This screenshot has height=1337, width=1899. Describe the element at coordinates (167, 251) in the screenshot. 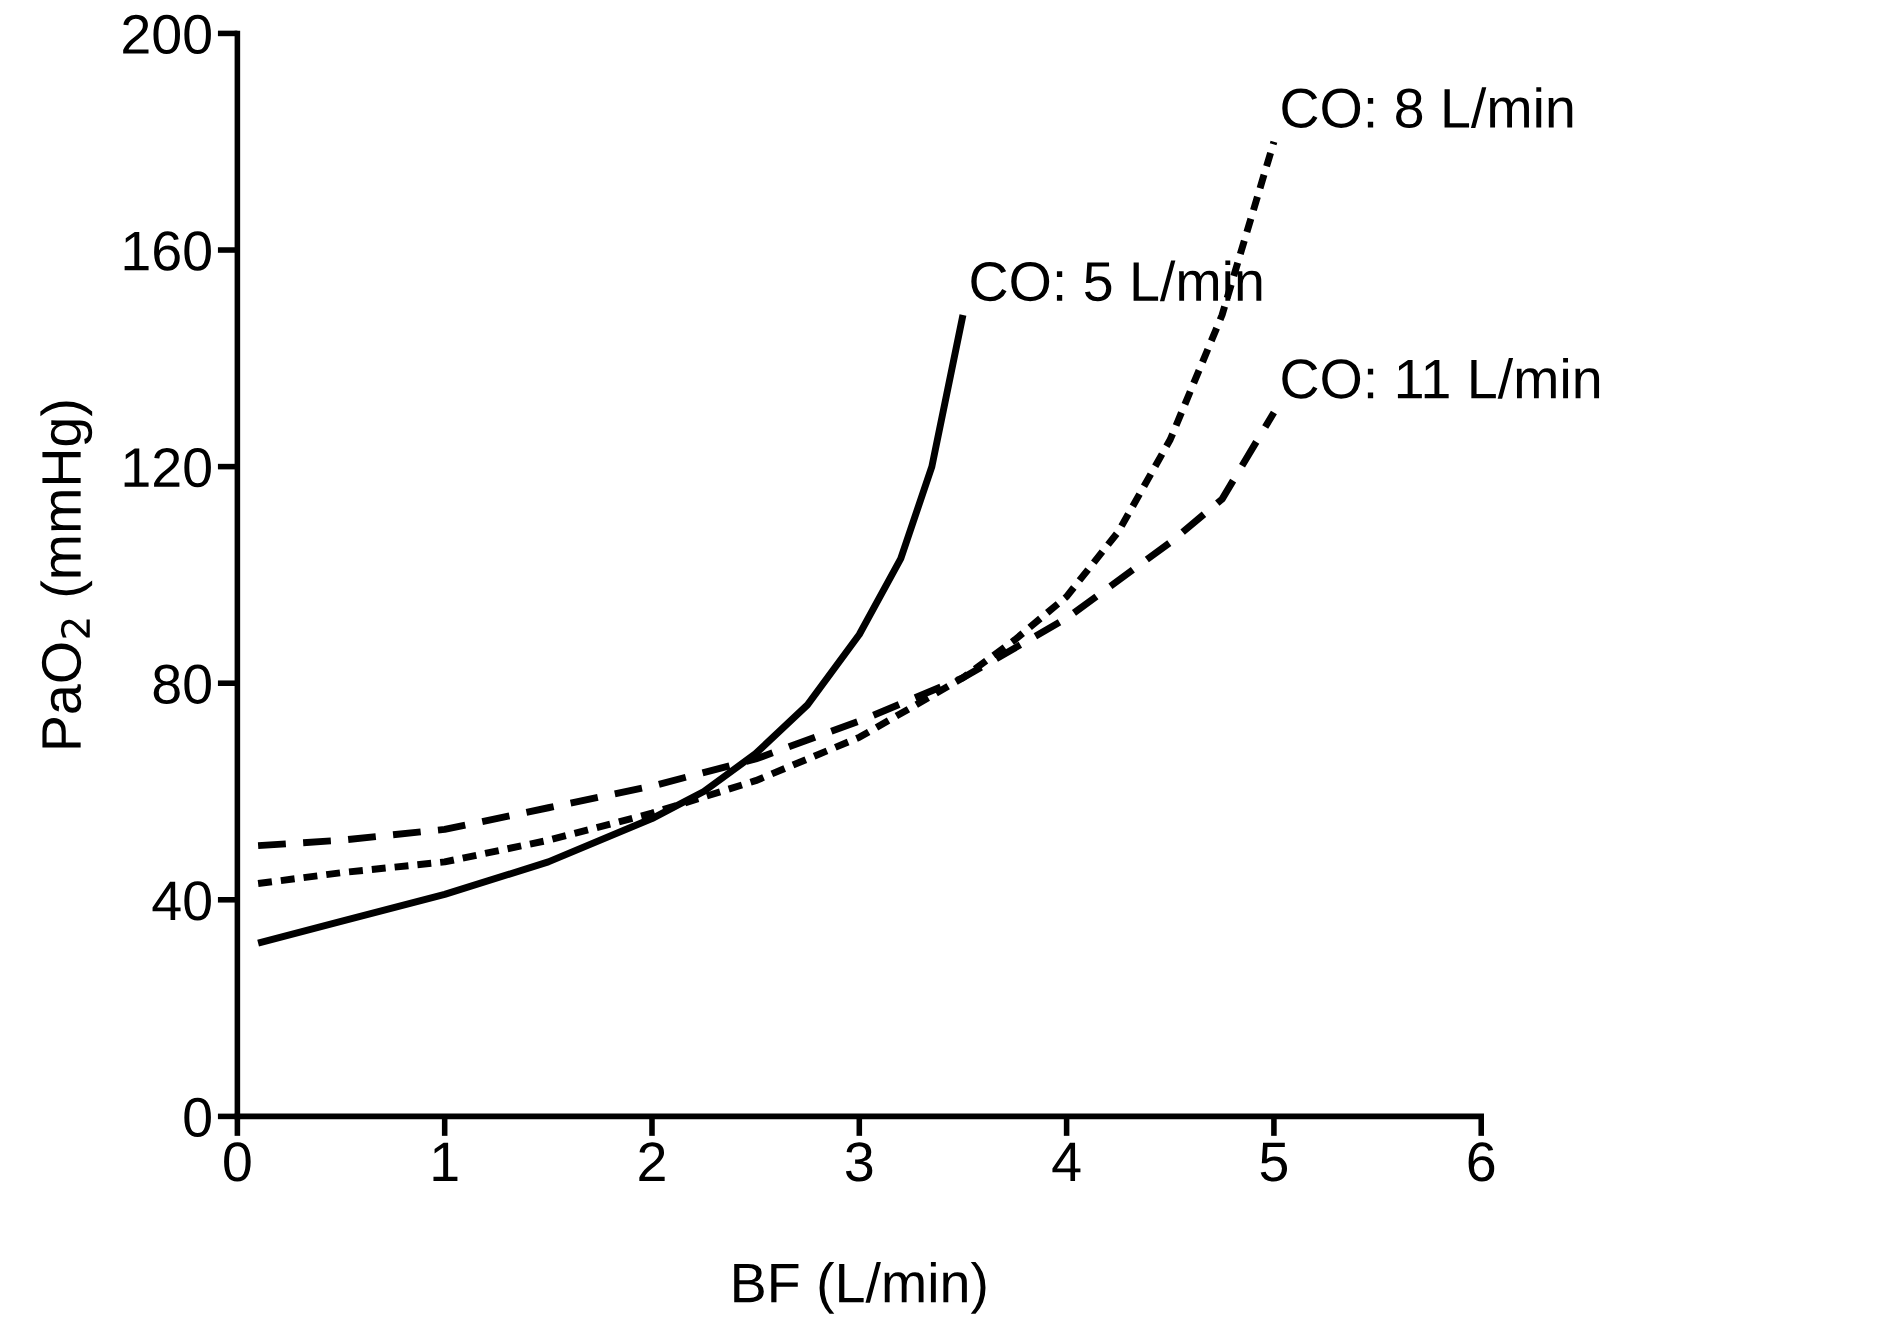

I see `y-tick-label: 160` at that location.